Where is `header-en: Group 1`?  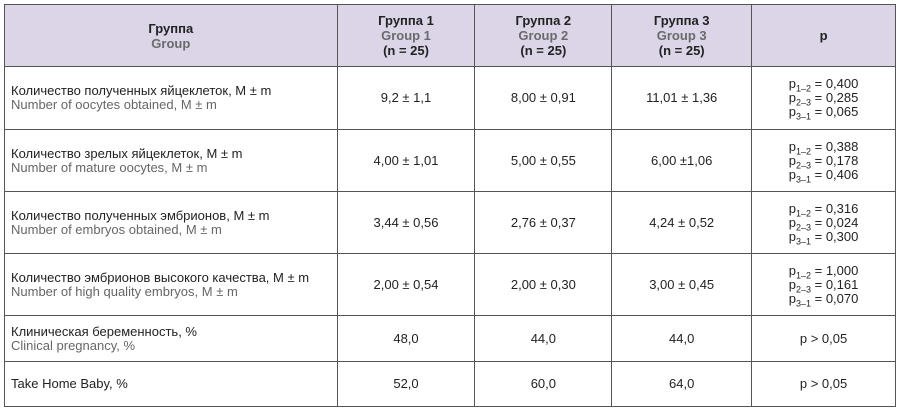 header-en: Group 1 is located at coordinates (406, 35).